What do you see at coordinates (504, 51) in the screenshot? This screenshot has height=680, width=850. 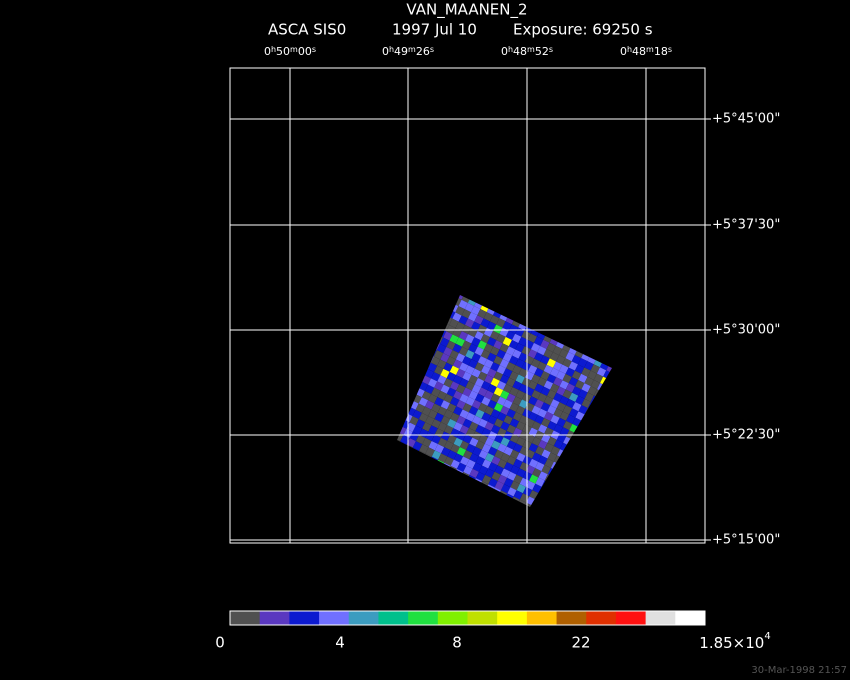 I see `ra-value: 0` at bounding box center [504, 51].